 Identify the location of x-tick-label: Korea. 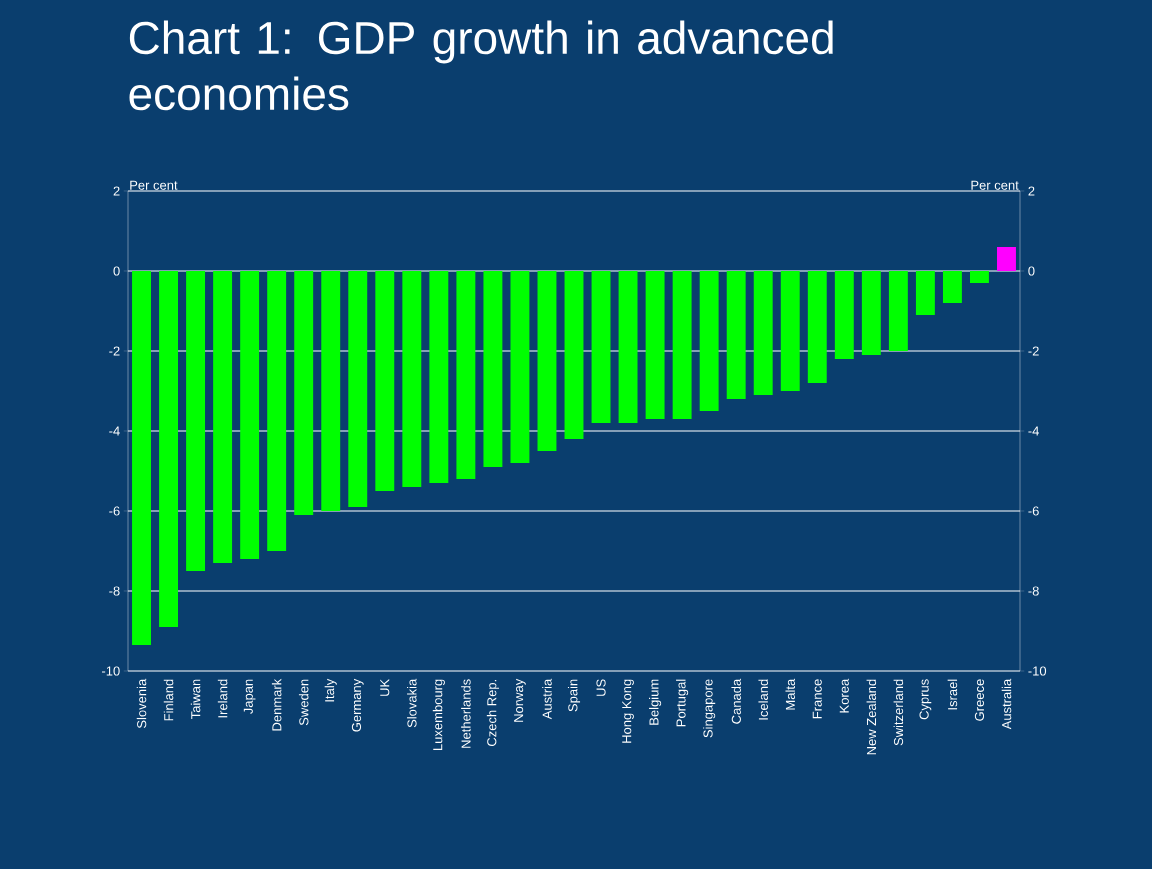
(844, 695).